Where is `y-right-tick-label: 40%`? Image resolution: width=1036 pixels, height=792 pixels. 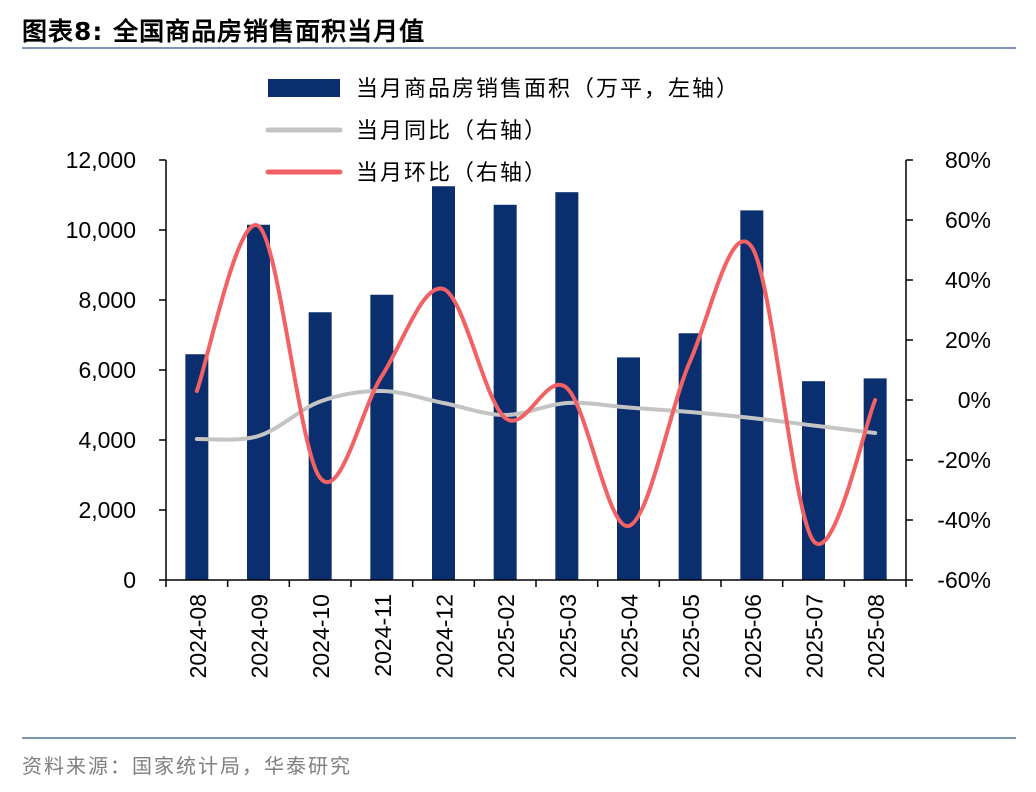 y-right-tick-label: 40% is located at coordinates (968, 280).